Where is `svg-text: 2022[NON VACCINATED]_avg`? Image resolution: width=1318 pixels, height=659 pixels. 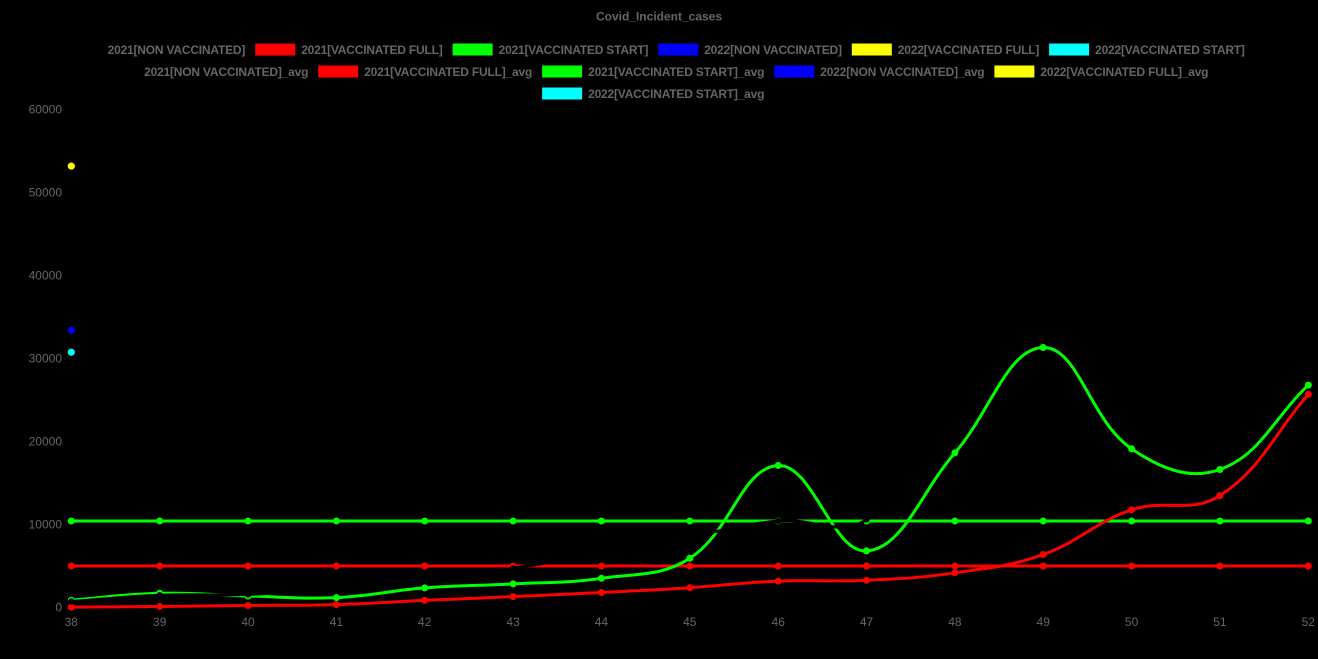 svg-text: 2022[NON VACCINATED]_avg is located at coordinates (902, 72).